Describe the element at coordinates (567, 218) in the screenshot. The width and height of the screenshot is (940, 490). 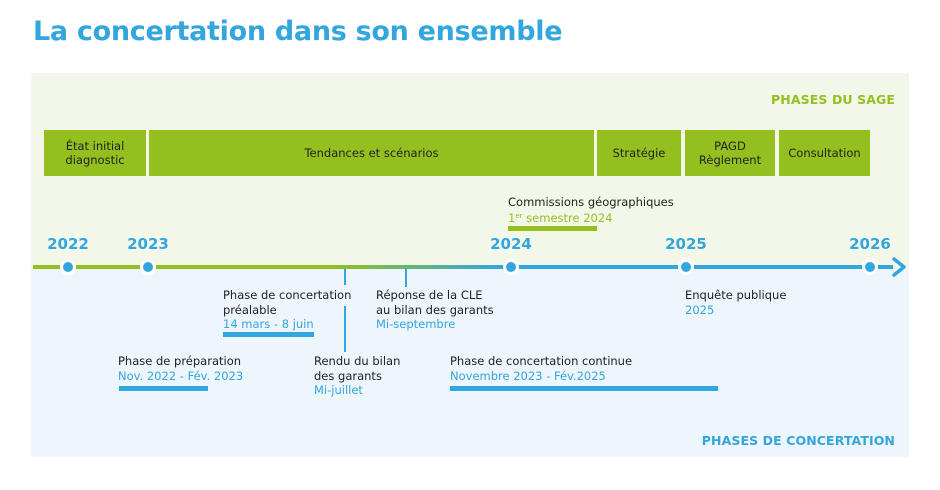
I see `date-part: semestre 2024` at that location.